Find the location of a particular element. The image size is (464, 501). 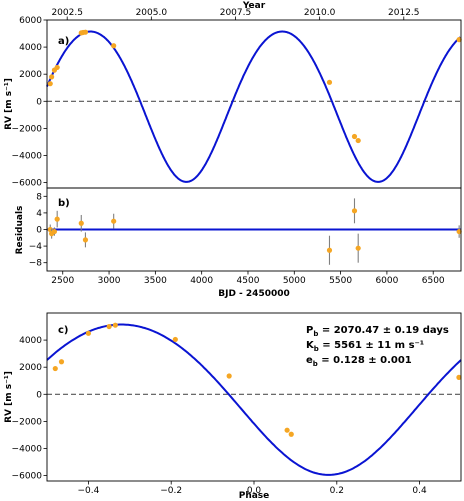

panel-a-ylabel: RV [m s⁻¹] is located at coordinates (9, 104).